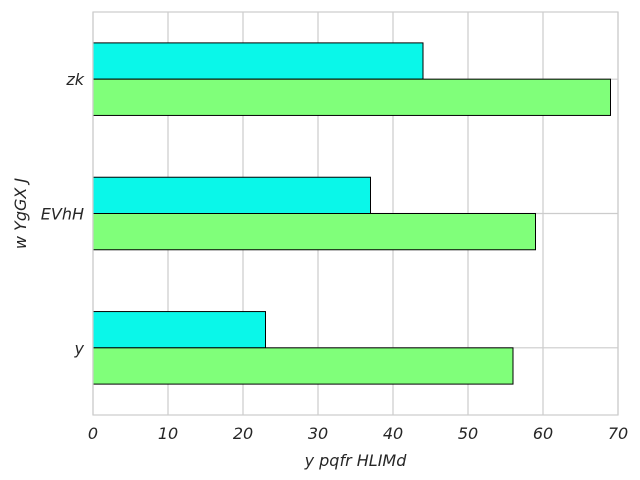 The width and height of the screenshot is (640, 480). Describe the element at coordinates (356, 460) in the screenshot. I see `x-axis-label: y pqfr HLIMd` at that location.